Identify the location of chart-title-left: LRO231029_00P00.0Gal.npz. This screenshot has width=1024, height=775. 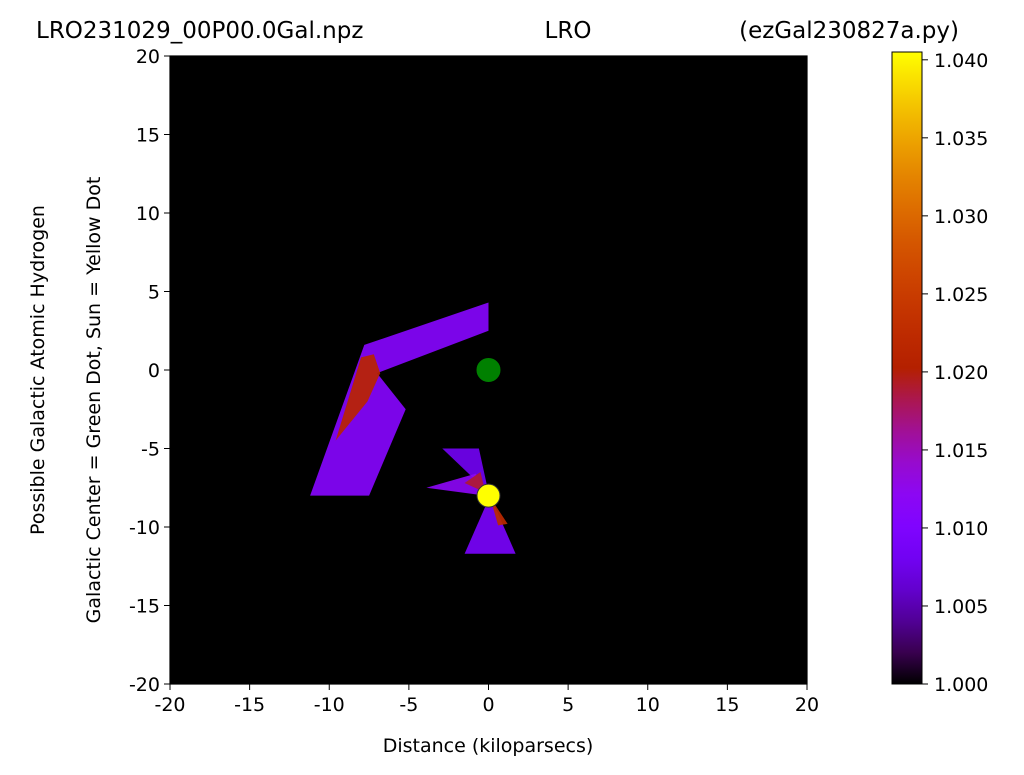
(199, 31).